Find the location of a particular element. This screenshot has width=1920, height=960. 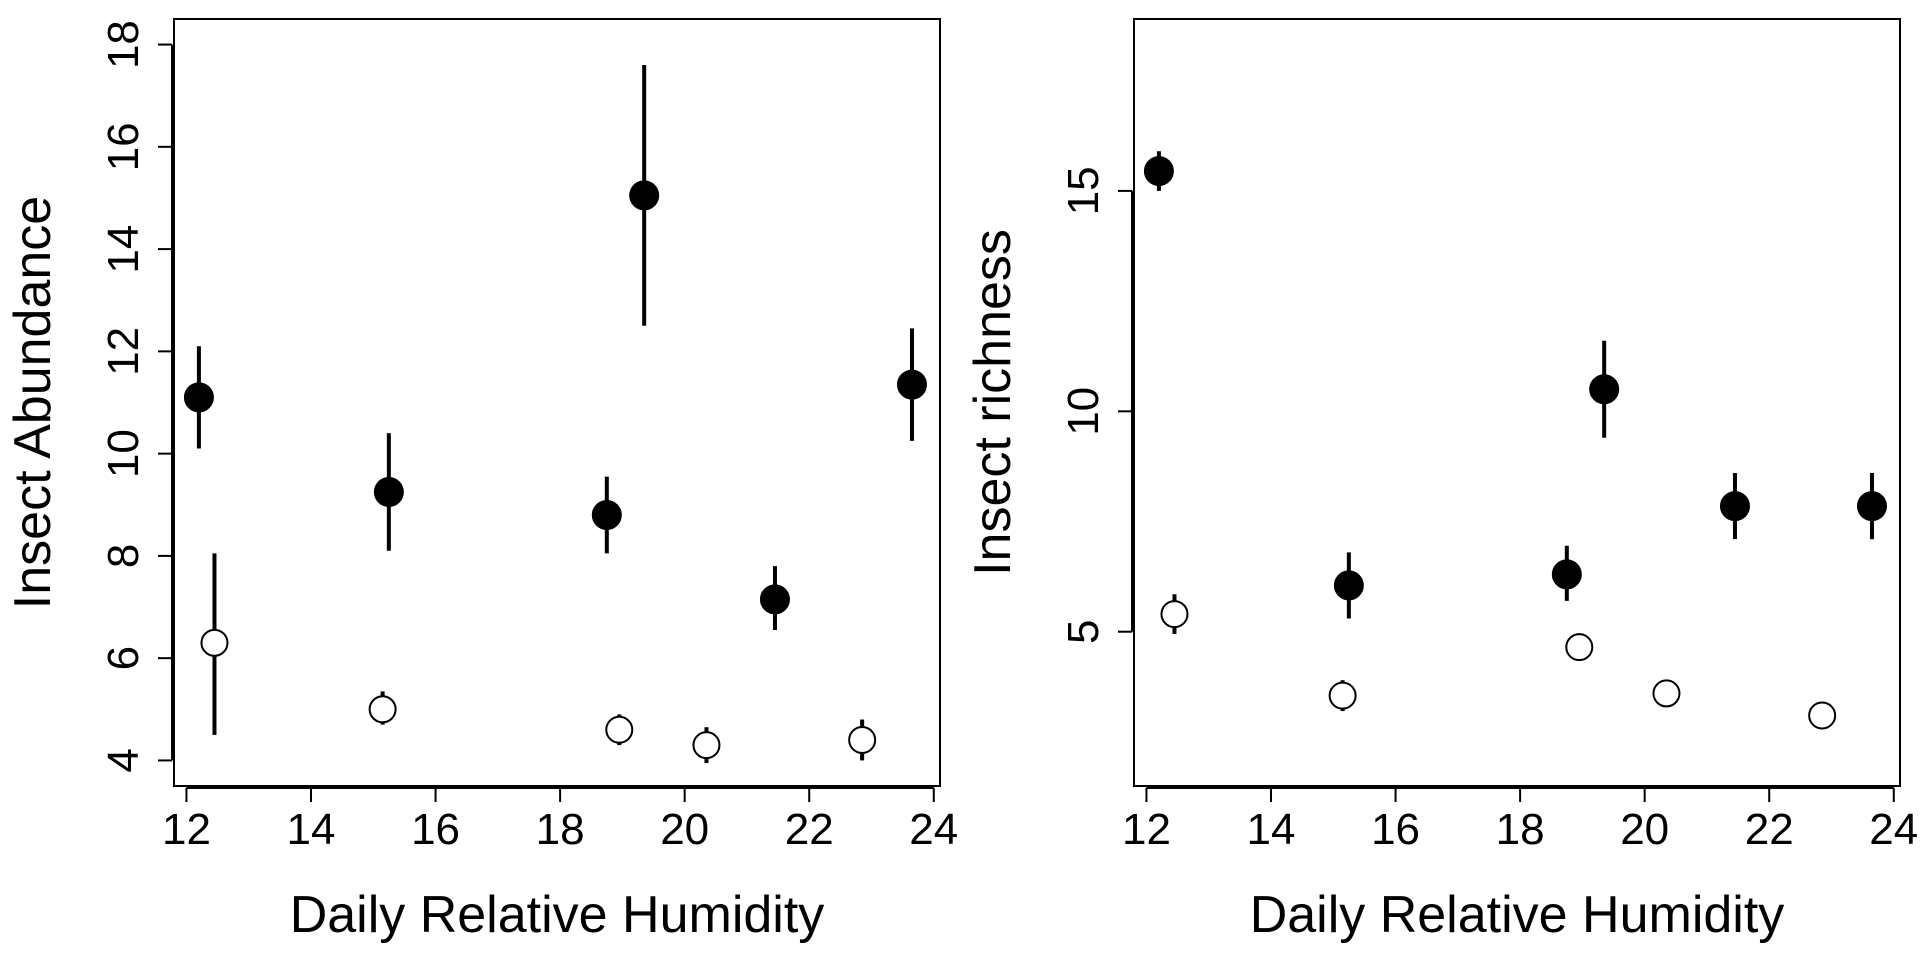

y-tick-label: 5 is located at coordinates (1083, 631).